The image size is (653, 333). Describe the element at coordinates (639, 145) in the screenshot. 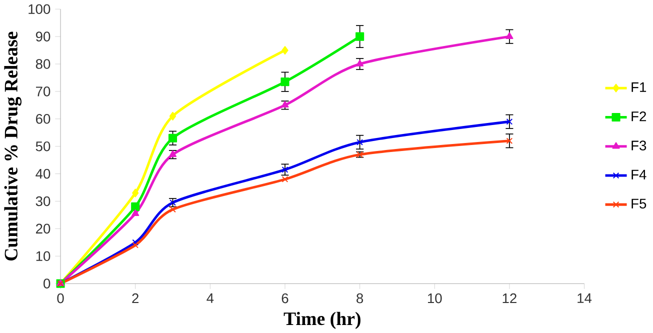

I see `legend-label: F3` at that location.